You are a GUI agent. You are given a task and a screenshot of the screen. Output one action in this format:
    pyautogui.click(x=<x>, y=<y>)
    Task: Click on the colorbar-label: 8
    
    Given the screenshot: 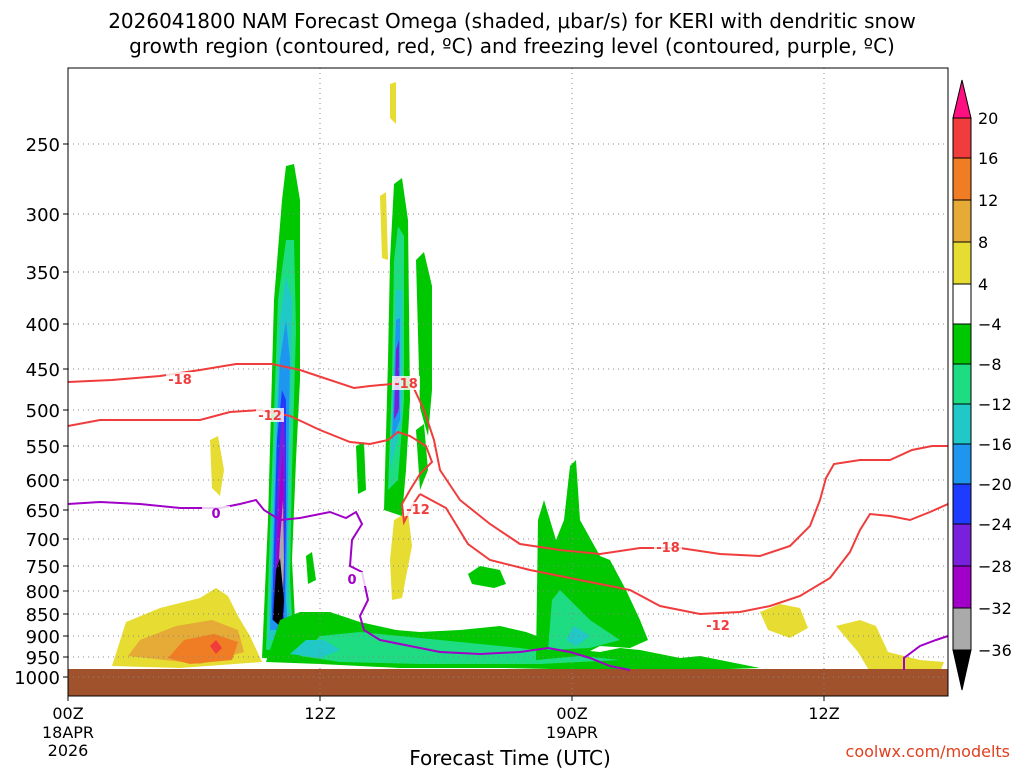 What is the action you would take?
    pyautogui.click(x=983, y=242)
    